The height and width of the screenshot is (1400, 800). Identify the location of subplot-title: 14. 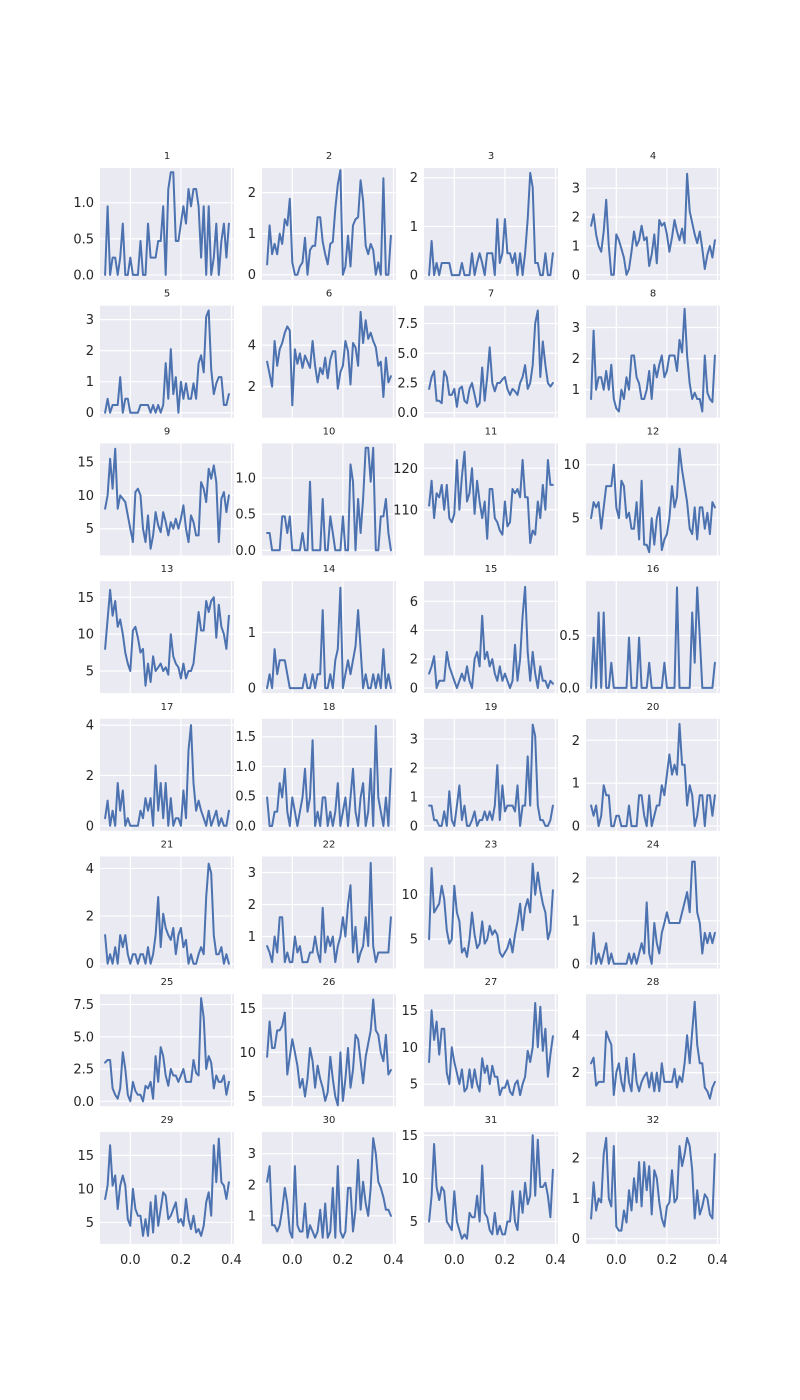
(329, 569).